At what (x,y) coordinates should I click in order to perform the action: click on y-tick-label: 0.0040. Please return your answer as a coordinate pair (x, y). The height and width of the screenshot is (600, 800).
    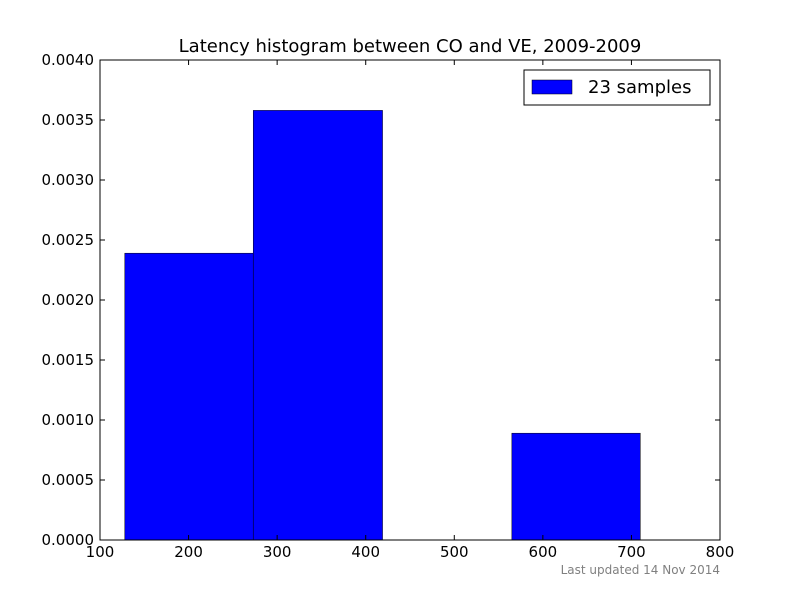
    Looking at the image, I should click on (68, 60).